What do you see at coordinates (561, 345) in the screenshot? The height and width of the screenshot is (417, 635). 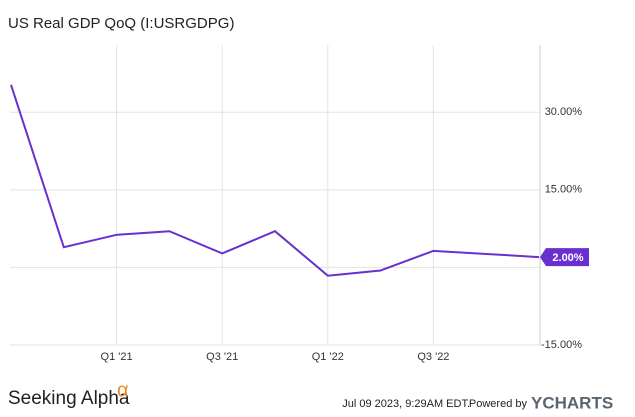 I see `y-tick-label: -15.00%` at bounding box center [561, 345].